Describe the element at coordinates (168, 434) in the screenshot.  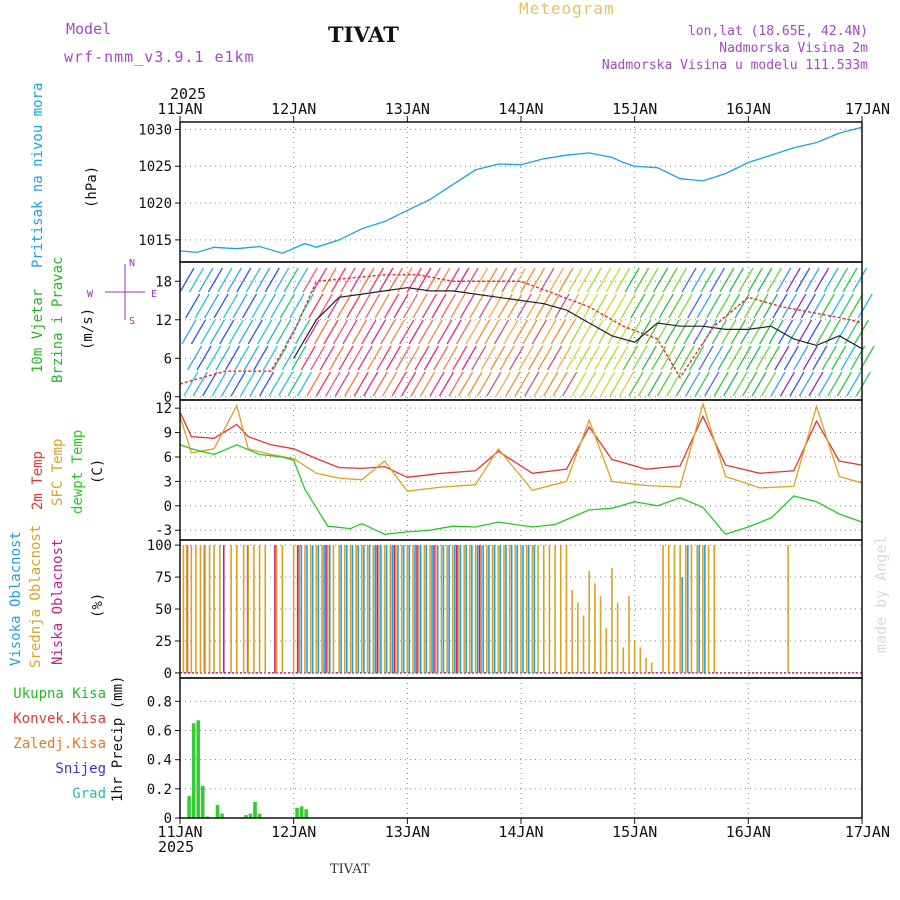
I see `y-tick-label: 9` at that location.